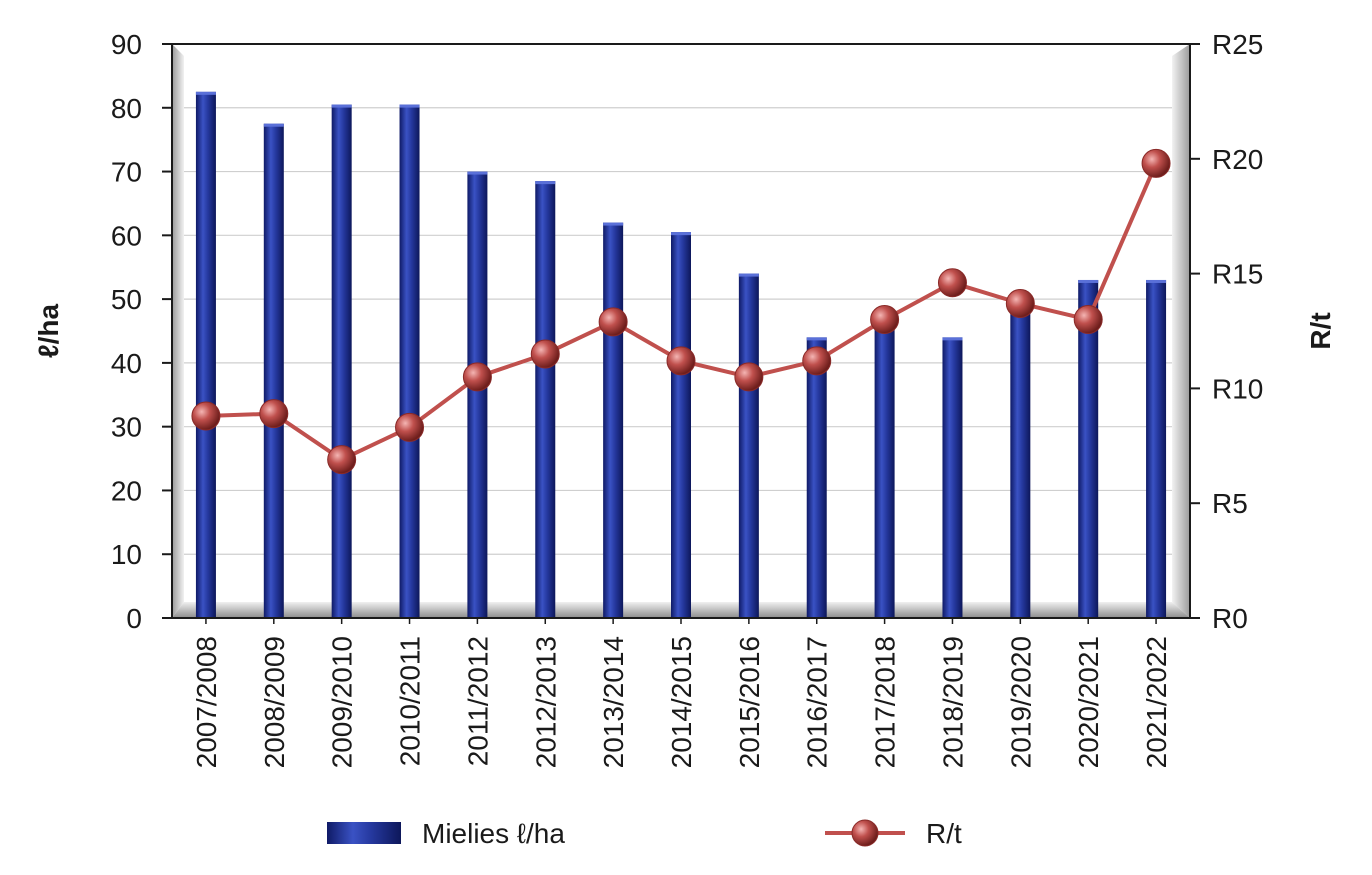  What do you see at coordinates (944, 833) in the screenshot?
I see `legend-label-line: R/t` at bounding box center [944, 833].